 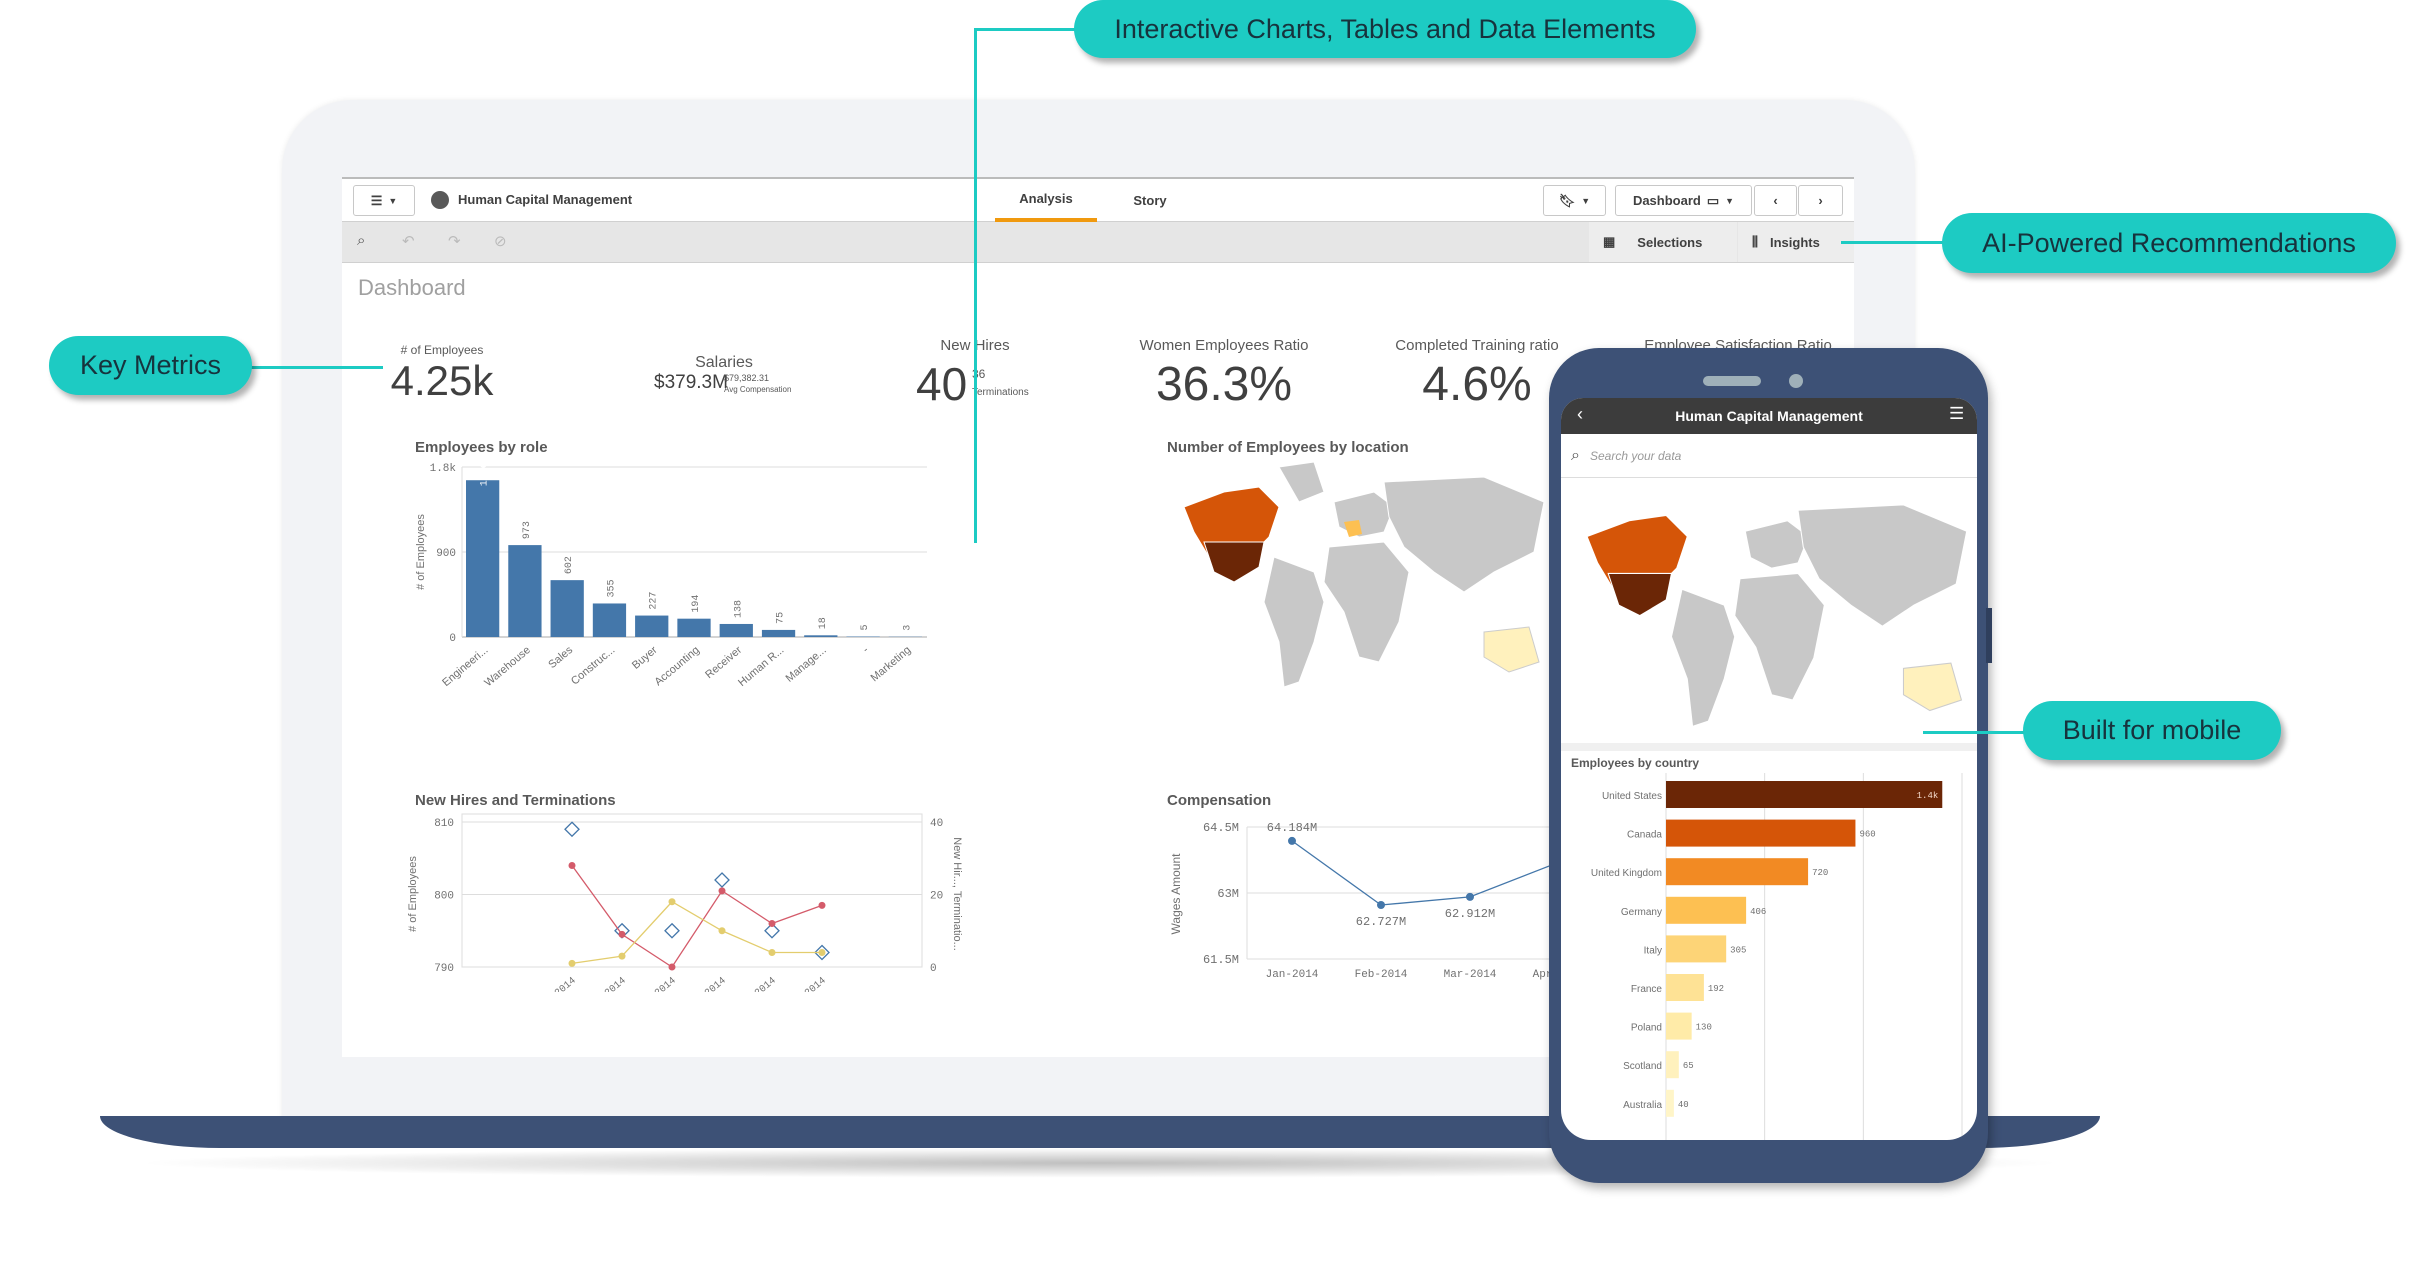 What do you see at coordinates (454, 241) in the screenshot?
I see `step-forward-icon: ↷` at bounding box center [454, 241].